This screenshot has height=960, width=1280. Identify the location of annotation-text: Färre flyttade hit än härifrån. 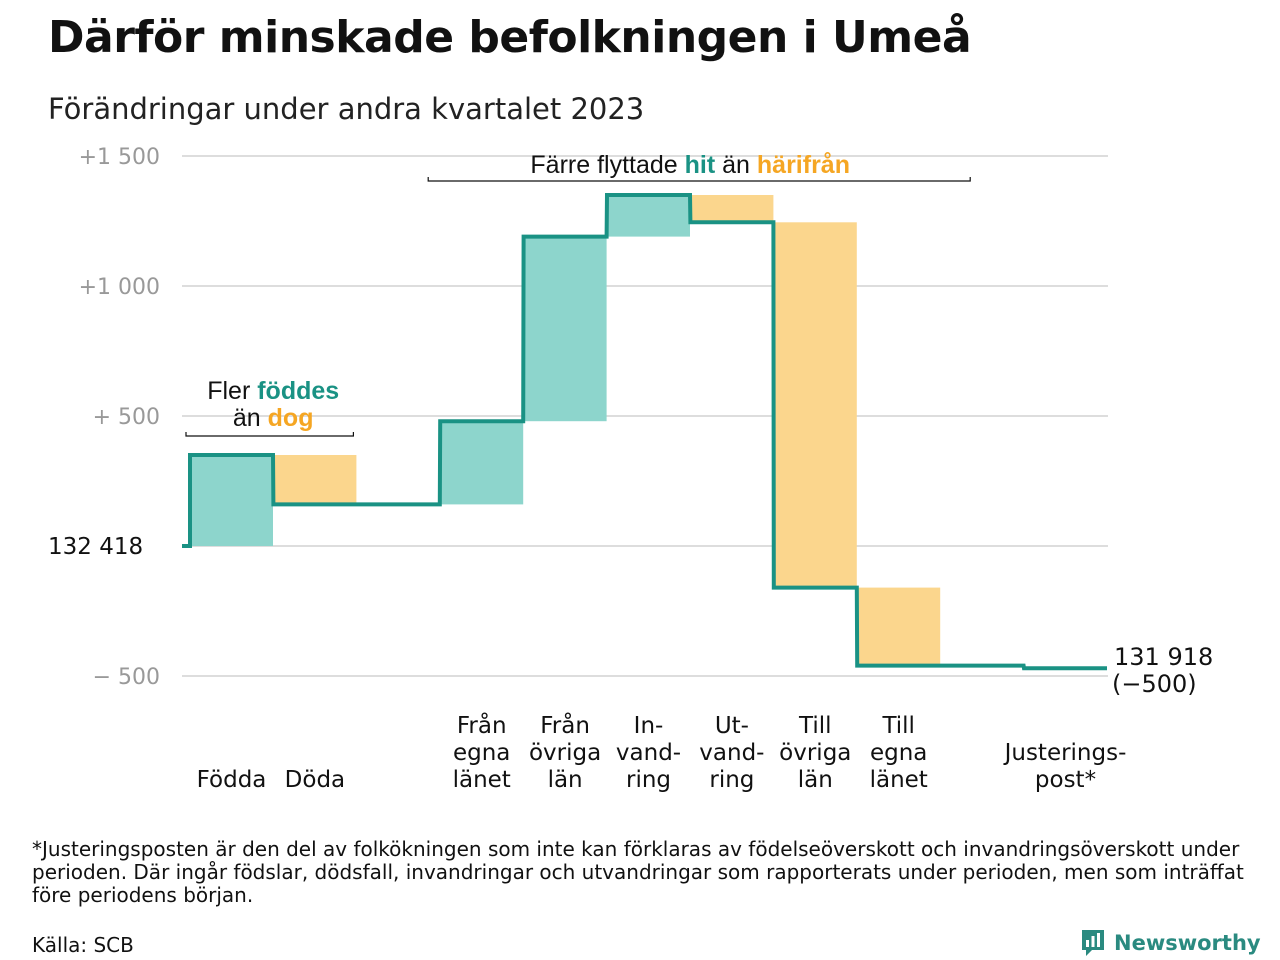
(690, 165).